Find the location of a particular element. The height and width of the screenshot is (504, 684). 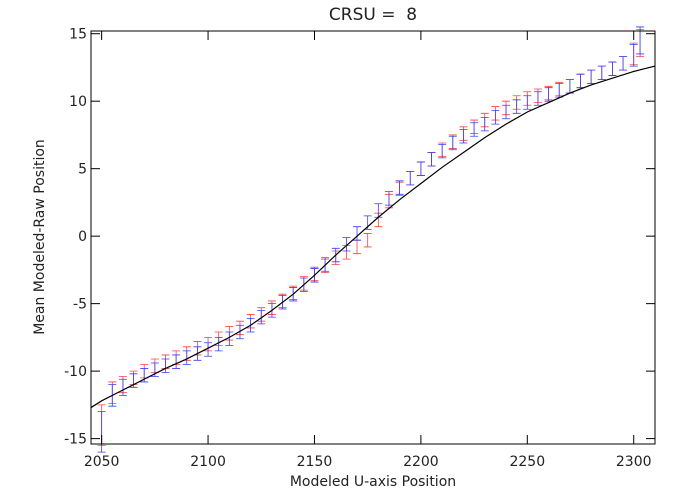

y-tick-label: -10 is located at coordinates (75, 372).